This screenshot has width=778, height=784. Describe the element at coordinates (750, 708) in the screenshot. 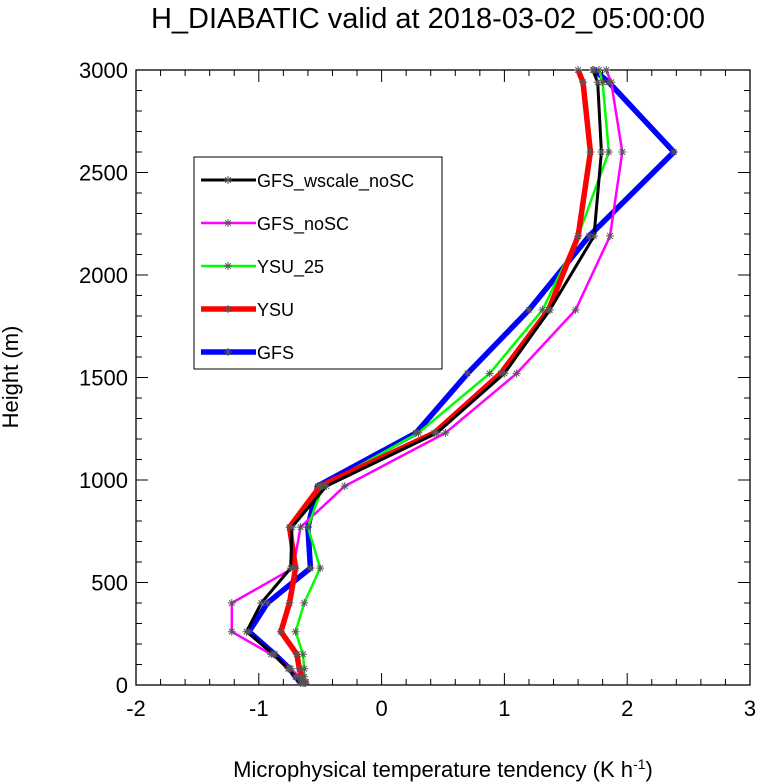

I see `x-tick-label: 3` at that location.